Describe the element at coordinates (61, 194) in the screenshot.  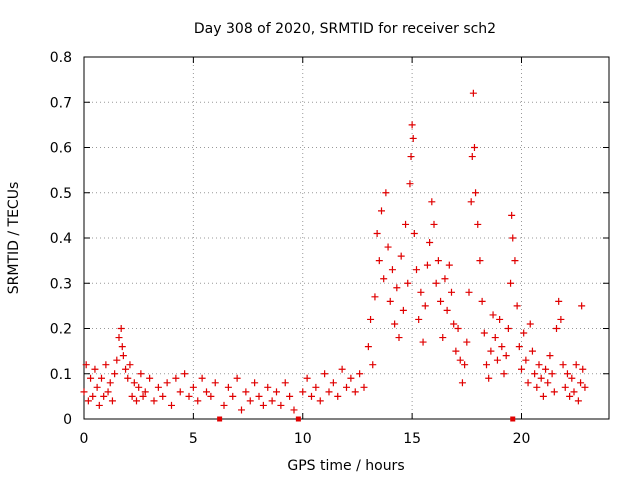
I see `y-tick-label: 0.5` at that location.